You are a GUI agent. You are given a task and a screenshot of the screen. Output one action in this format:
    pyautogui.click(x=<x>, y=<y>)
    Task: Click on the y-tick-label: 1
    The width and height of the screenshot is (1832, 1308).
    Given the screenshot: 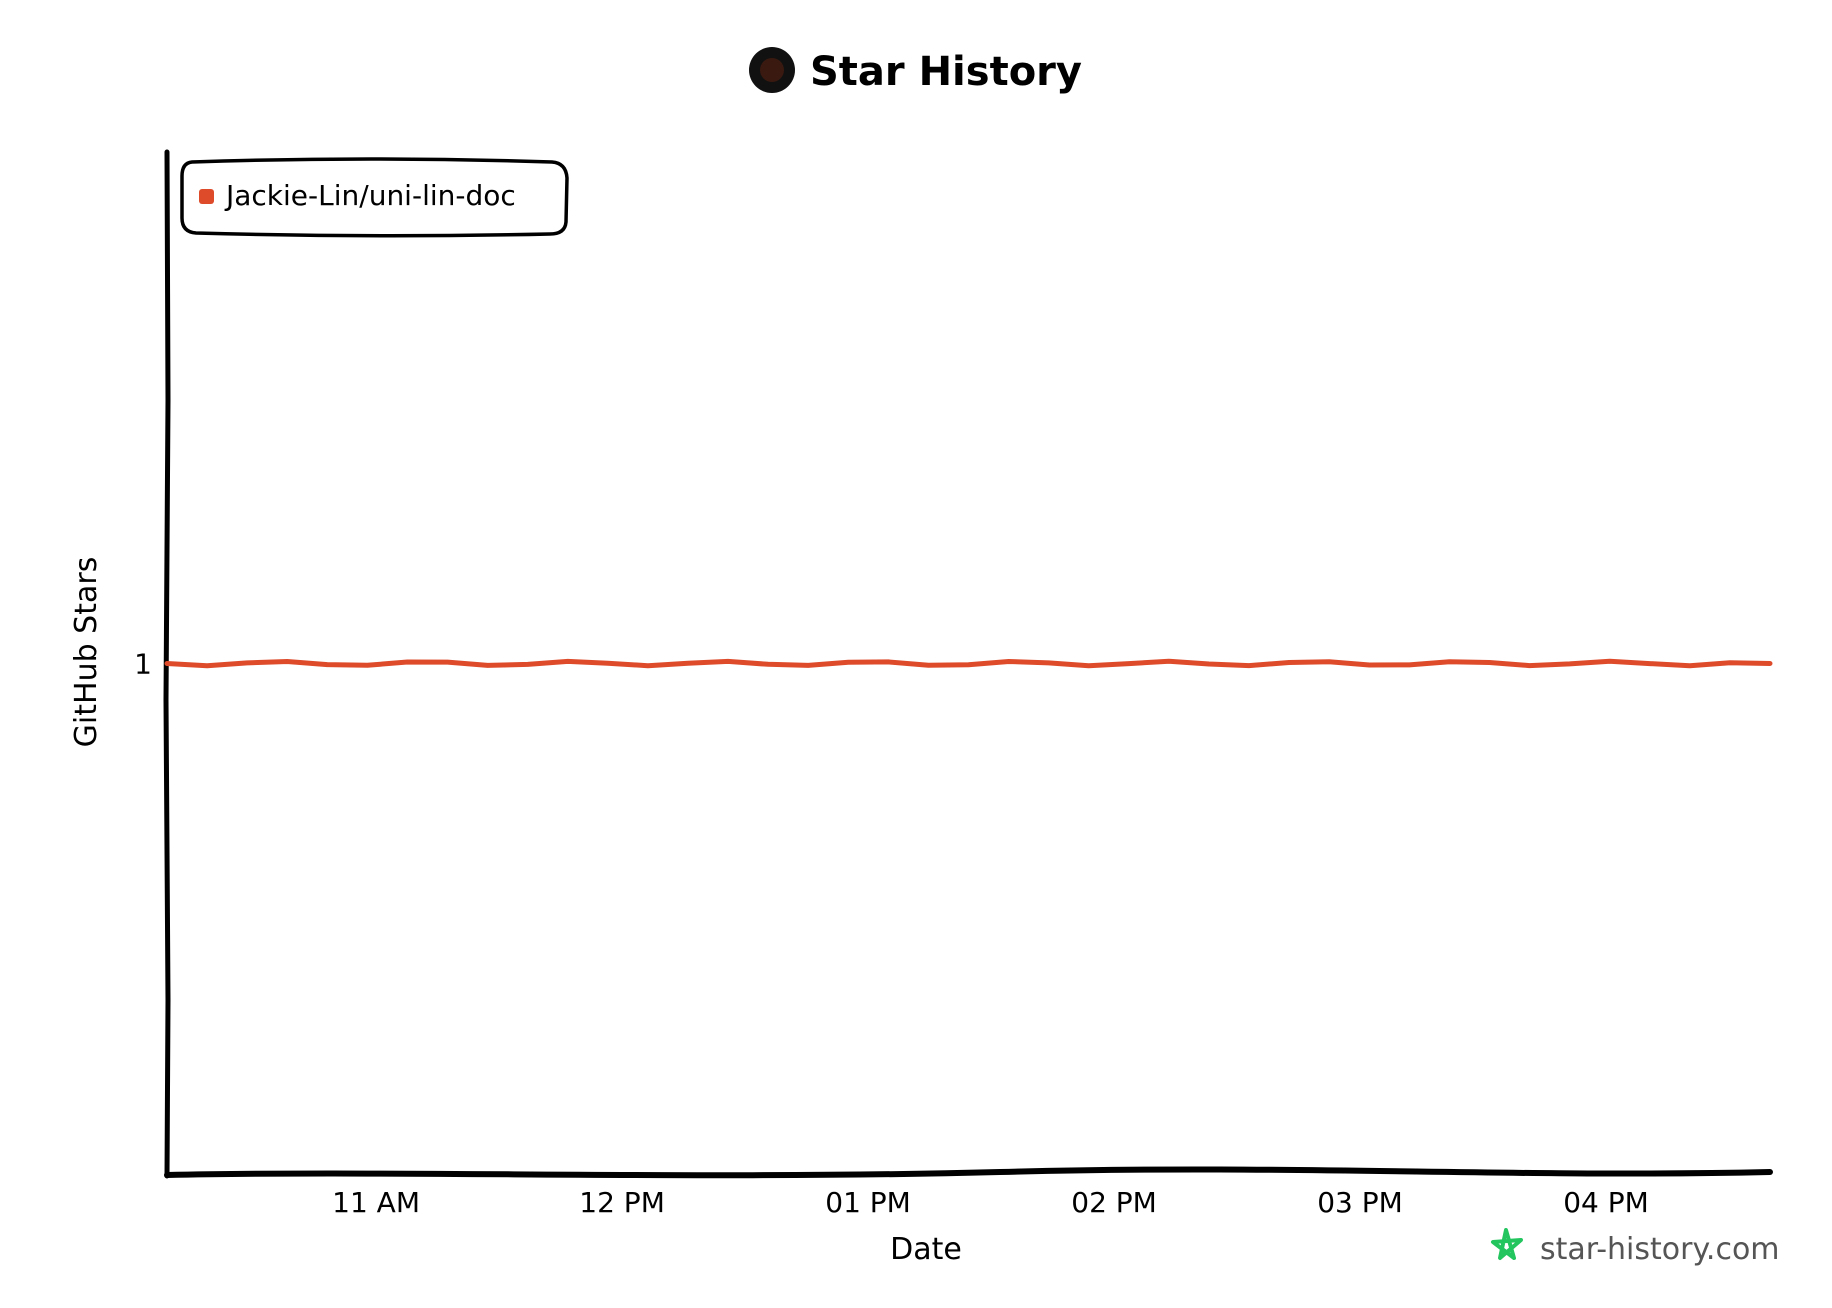 What is the action you would take?
    pyautogui.click(x=143, y=664)
    